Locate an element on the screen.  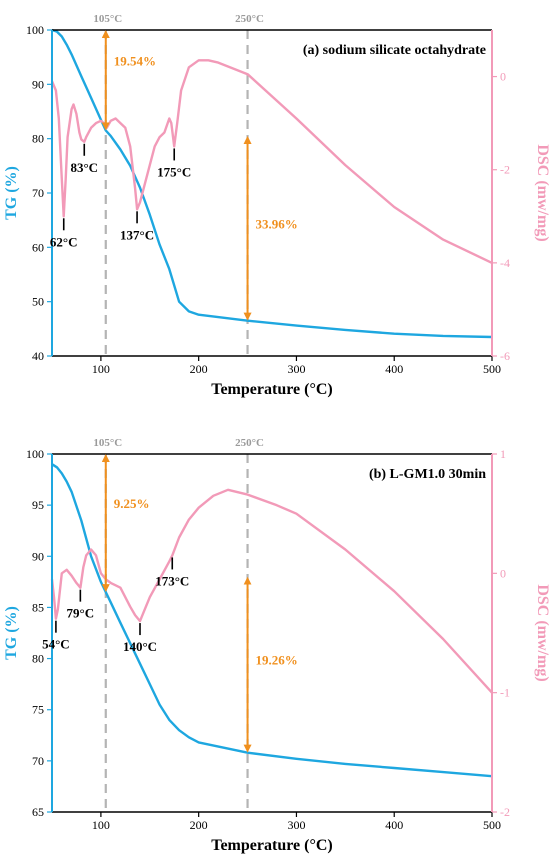
peak-label: 140°C is located at coordinates (140, 646).